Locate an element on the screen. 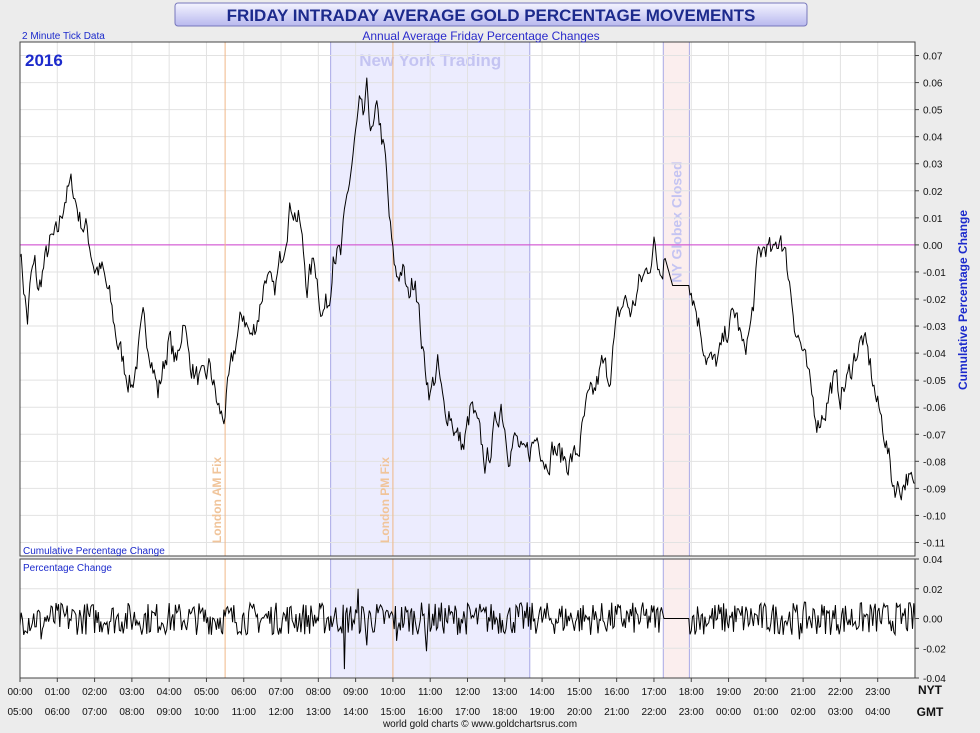 This screenshot has width=980, height=733. nyt-tick-label-9: 09:00 is located at coordinates (355, 692).